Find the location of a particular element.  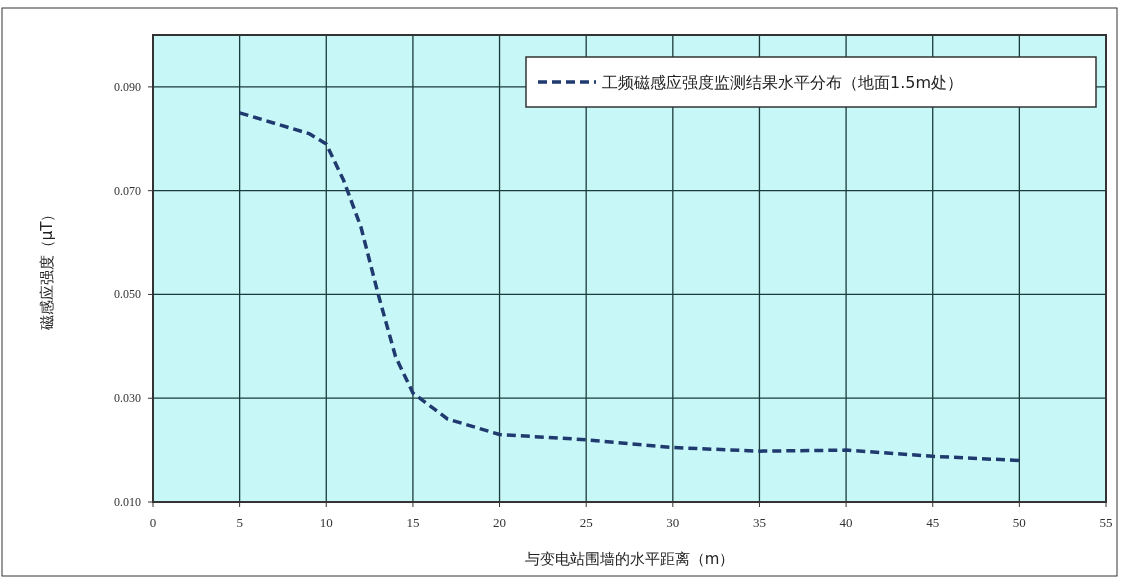

x-tick-label: 25 is located at coordinates (586, 522).